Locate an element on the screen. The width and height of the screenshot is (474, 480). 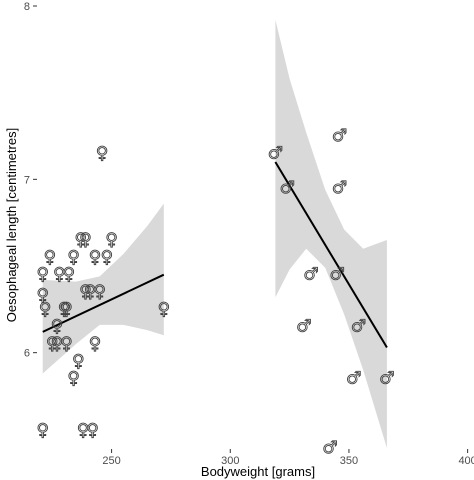
x-tick-label: 300 is located at coordinates (230, 461).